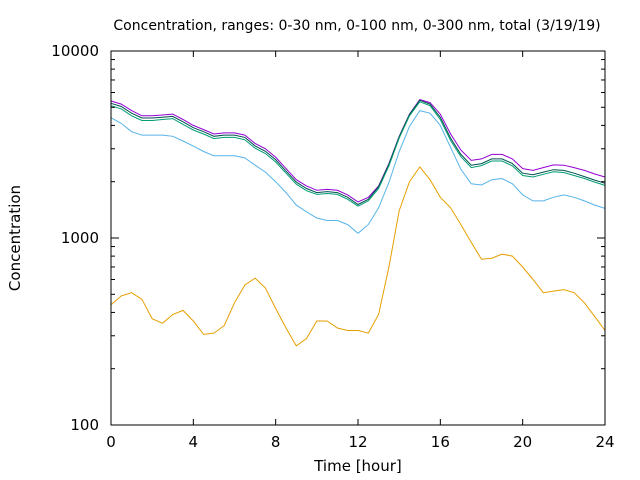 The height and width of the screenshot is (480, 640). I want to click on x-tick-label: 12, so click(357, 442).